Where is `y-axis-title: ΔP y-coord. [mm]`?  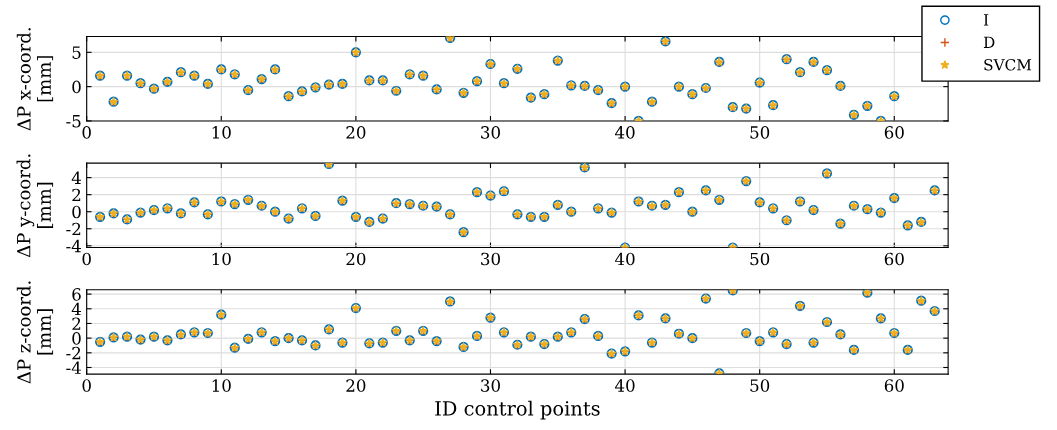
y-axis-title: ΔP y-coord. [mm] is located at coordinates (35, 206).